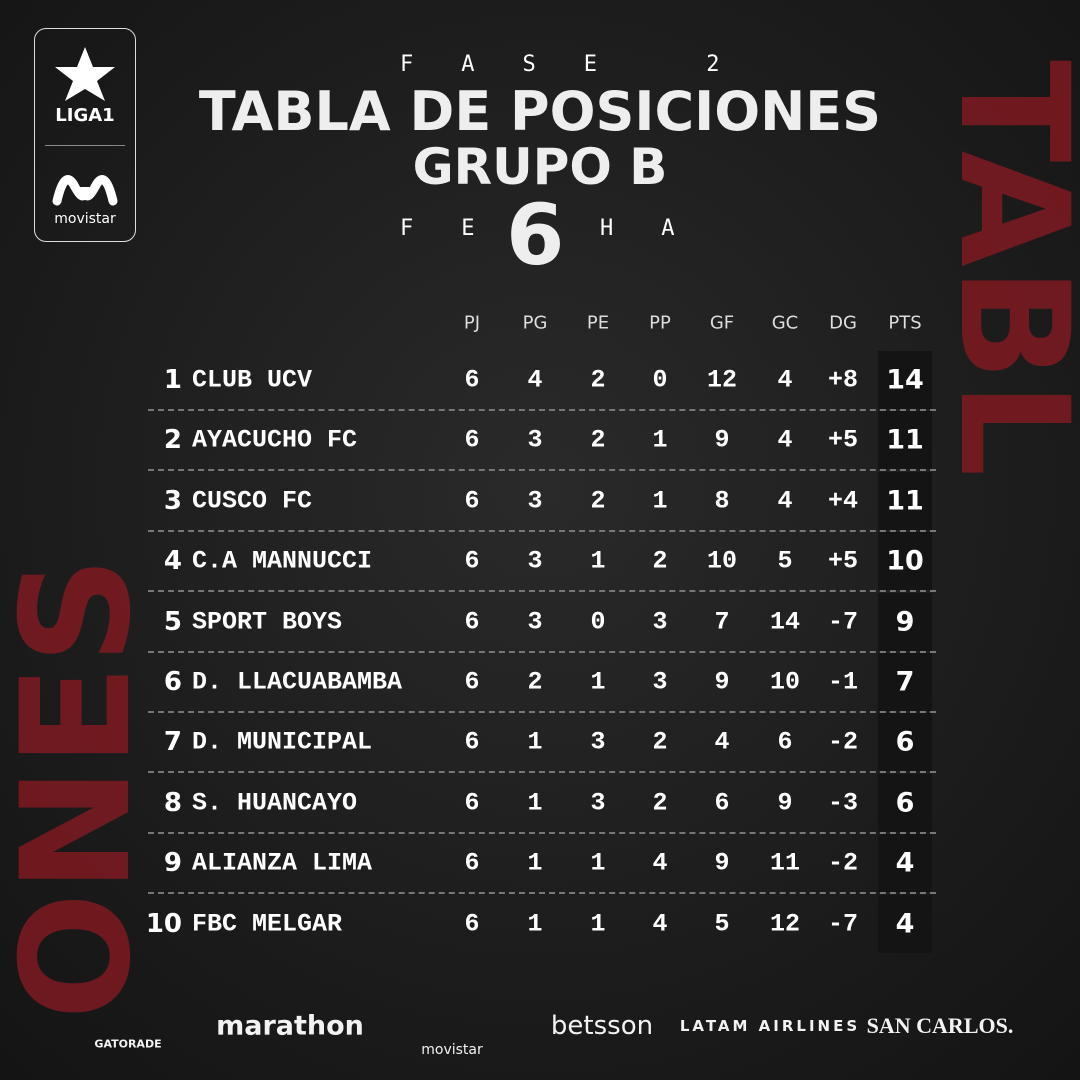  What do you see at coordinates (85, 135) in the screenshot?
I see `league-logo: LIGA1 movistar` at bounding box center [85, 135].